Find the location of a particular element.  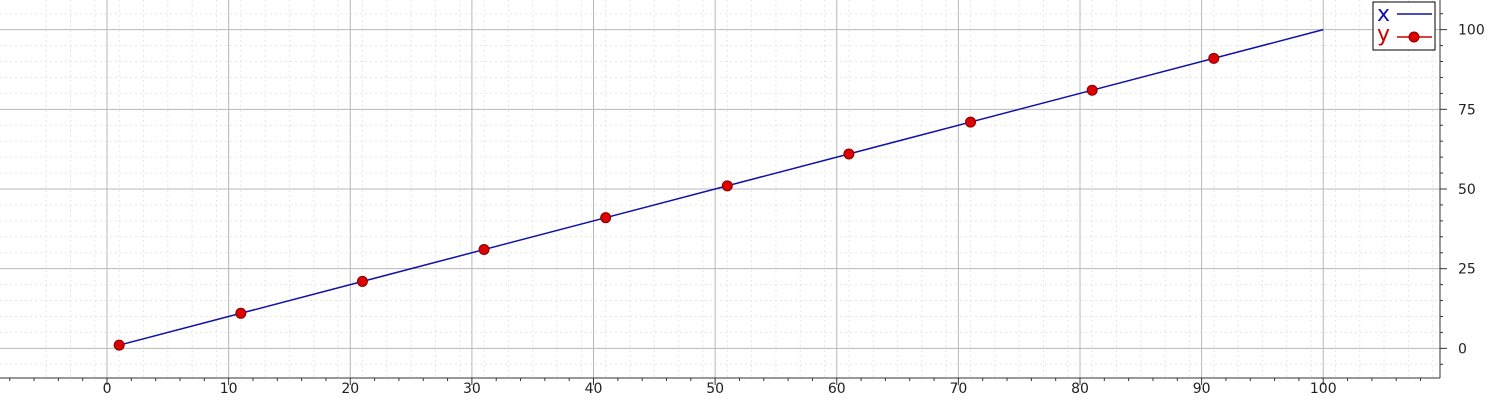

y-tick-label: 75 is located at coordinates (1467, 110).